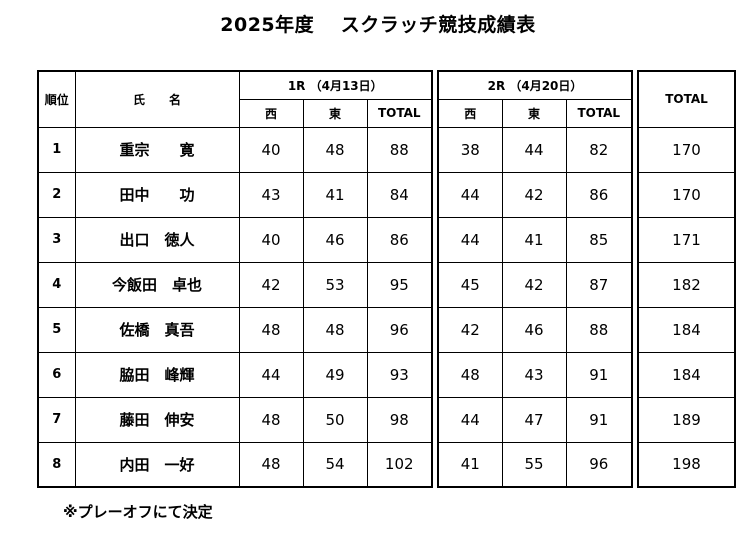  What do you see at coordinates (599, 194) in the screenshot?
I see `round2-total-cell: 86` at bounding box center [599, 194].